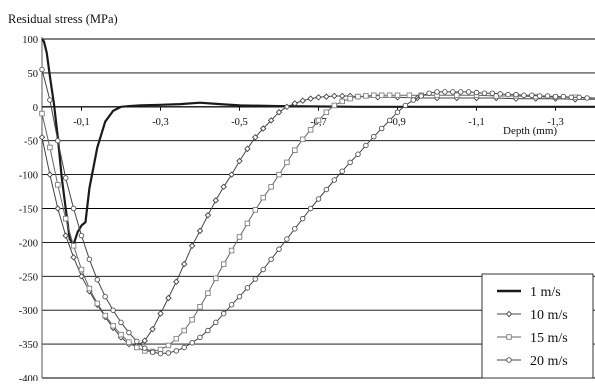 The height and width of the screenshot is (386, 595). Describe the element at coordinates (81, 122) in the screenshot. I see `x-tick-label: -0,1` at that location.